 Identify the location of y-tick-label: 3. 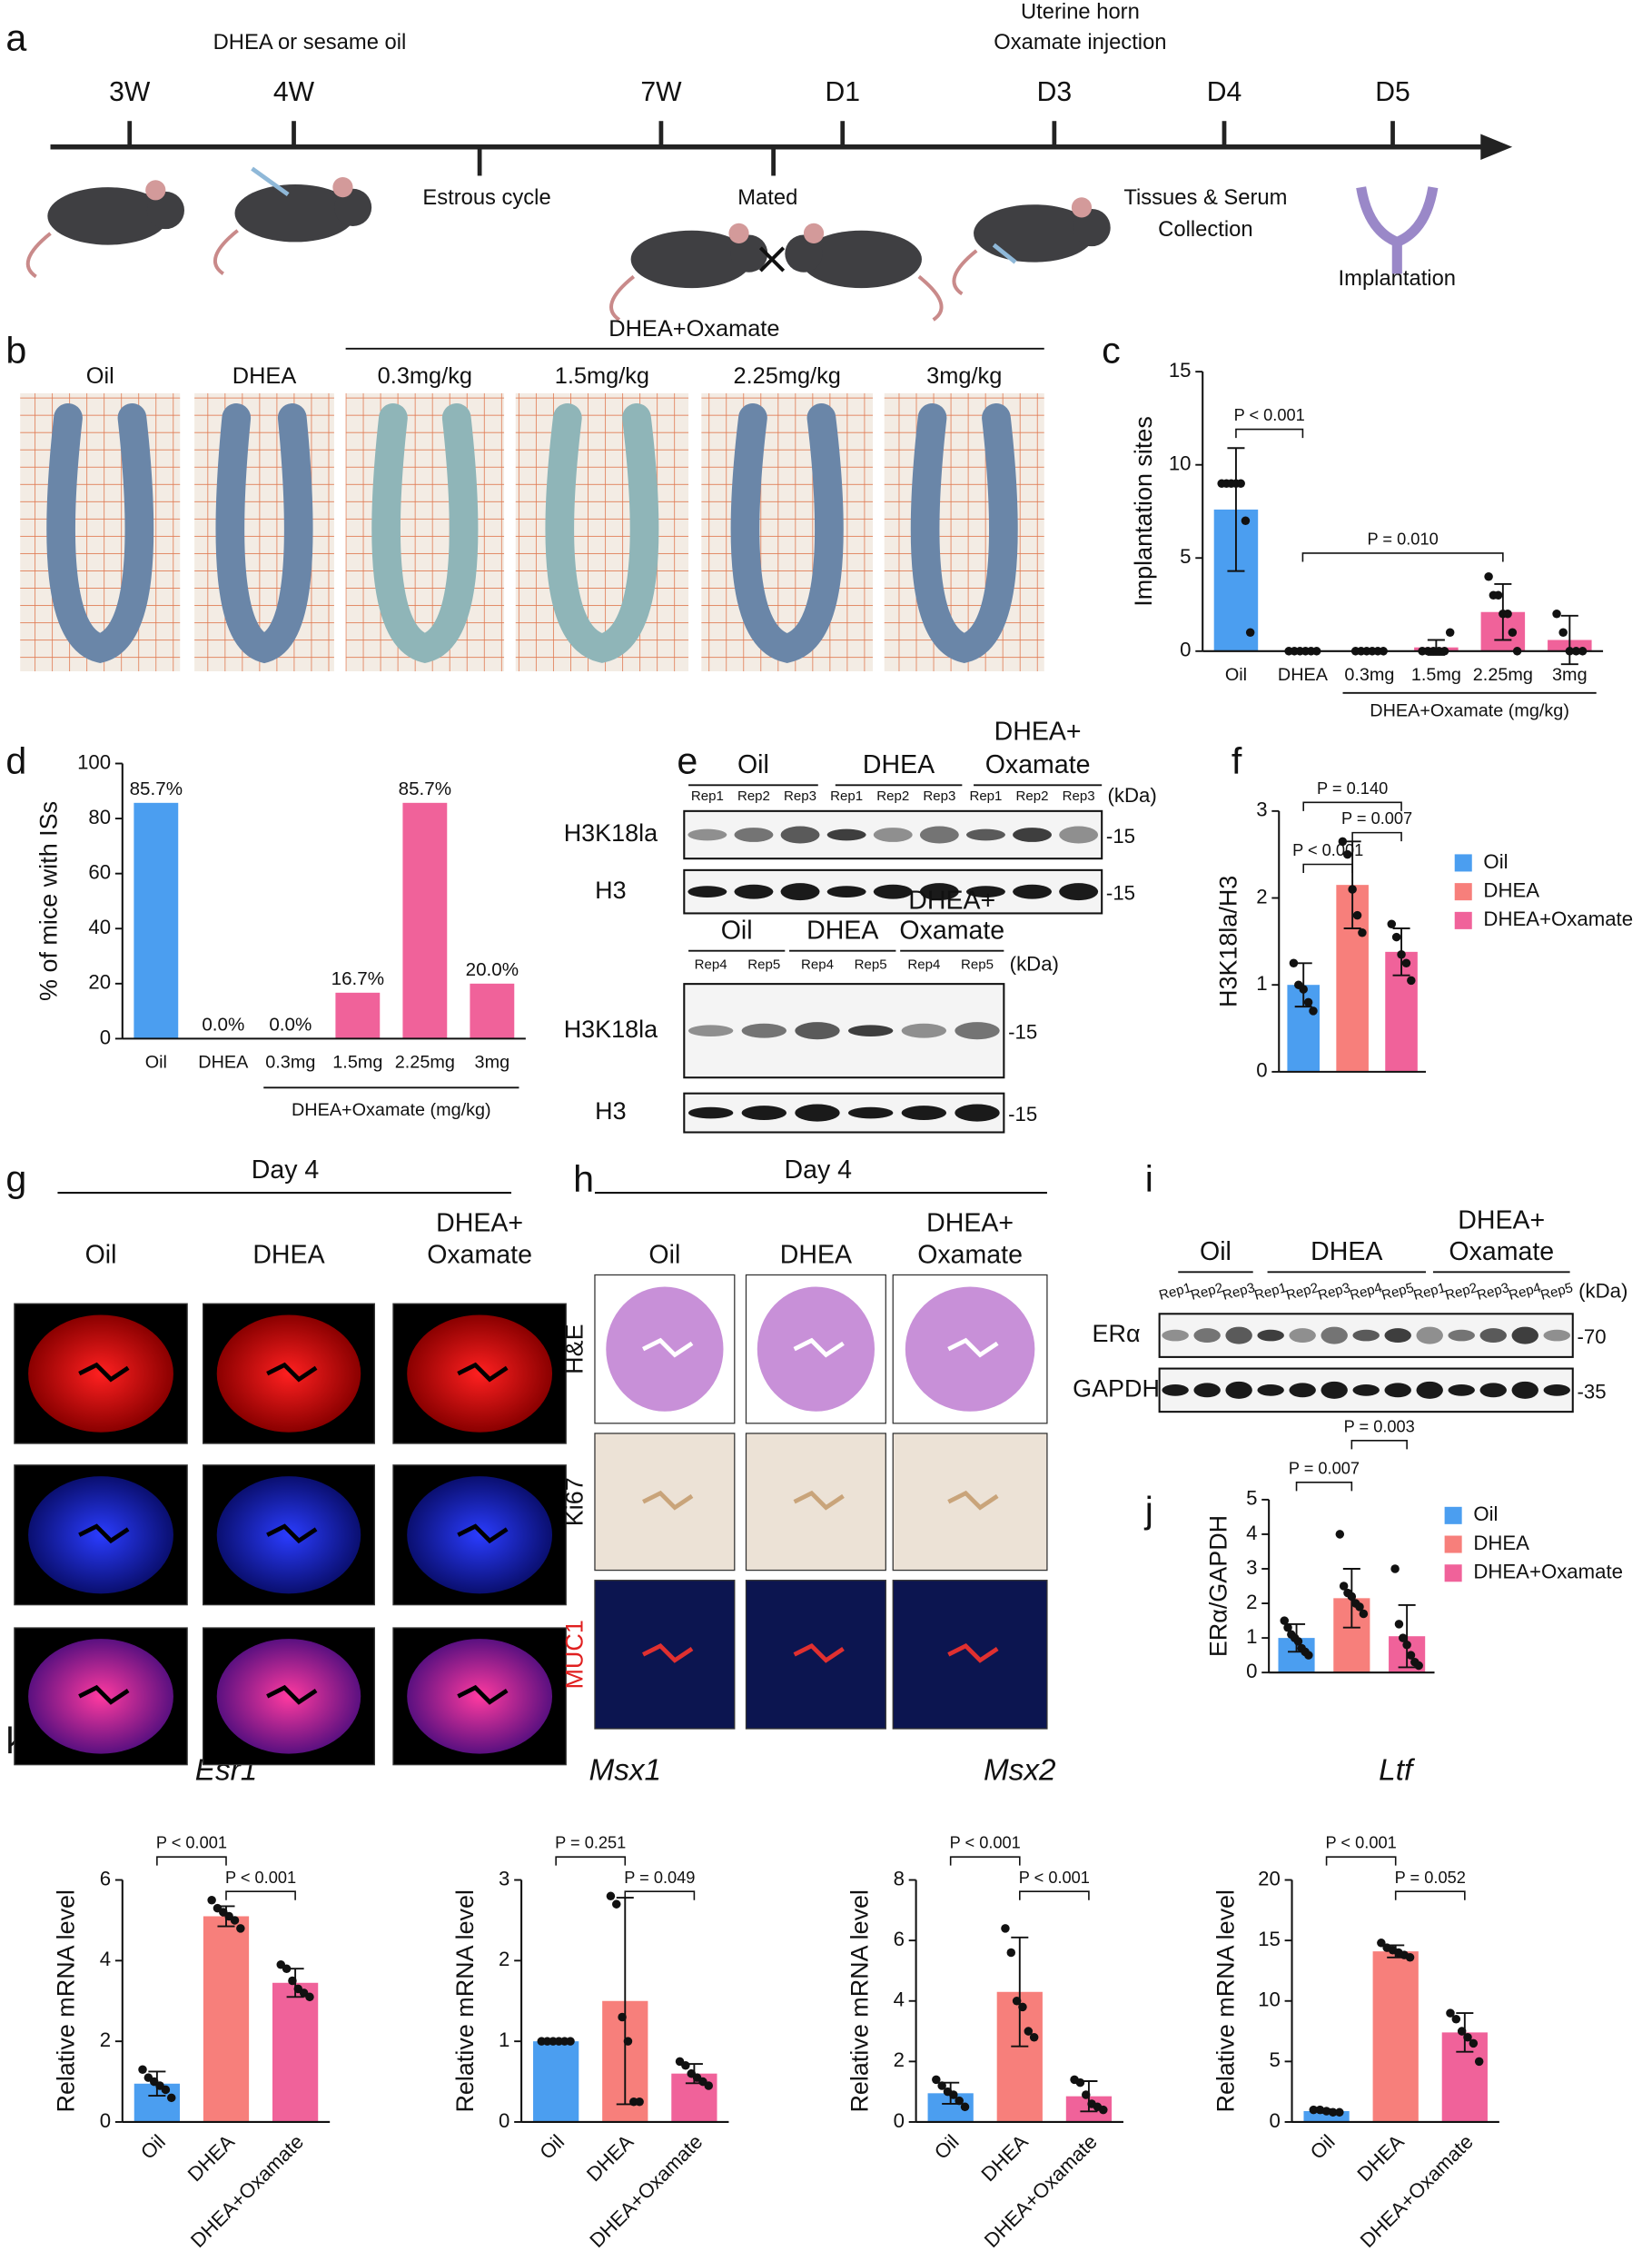
(1261, 809).